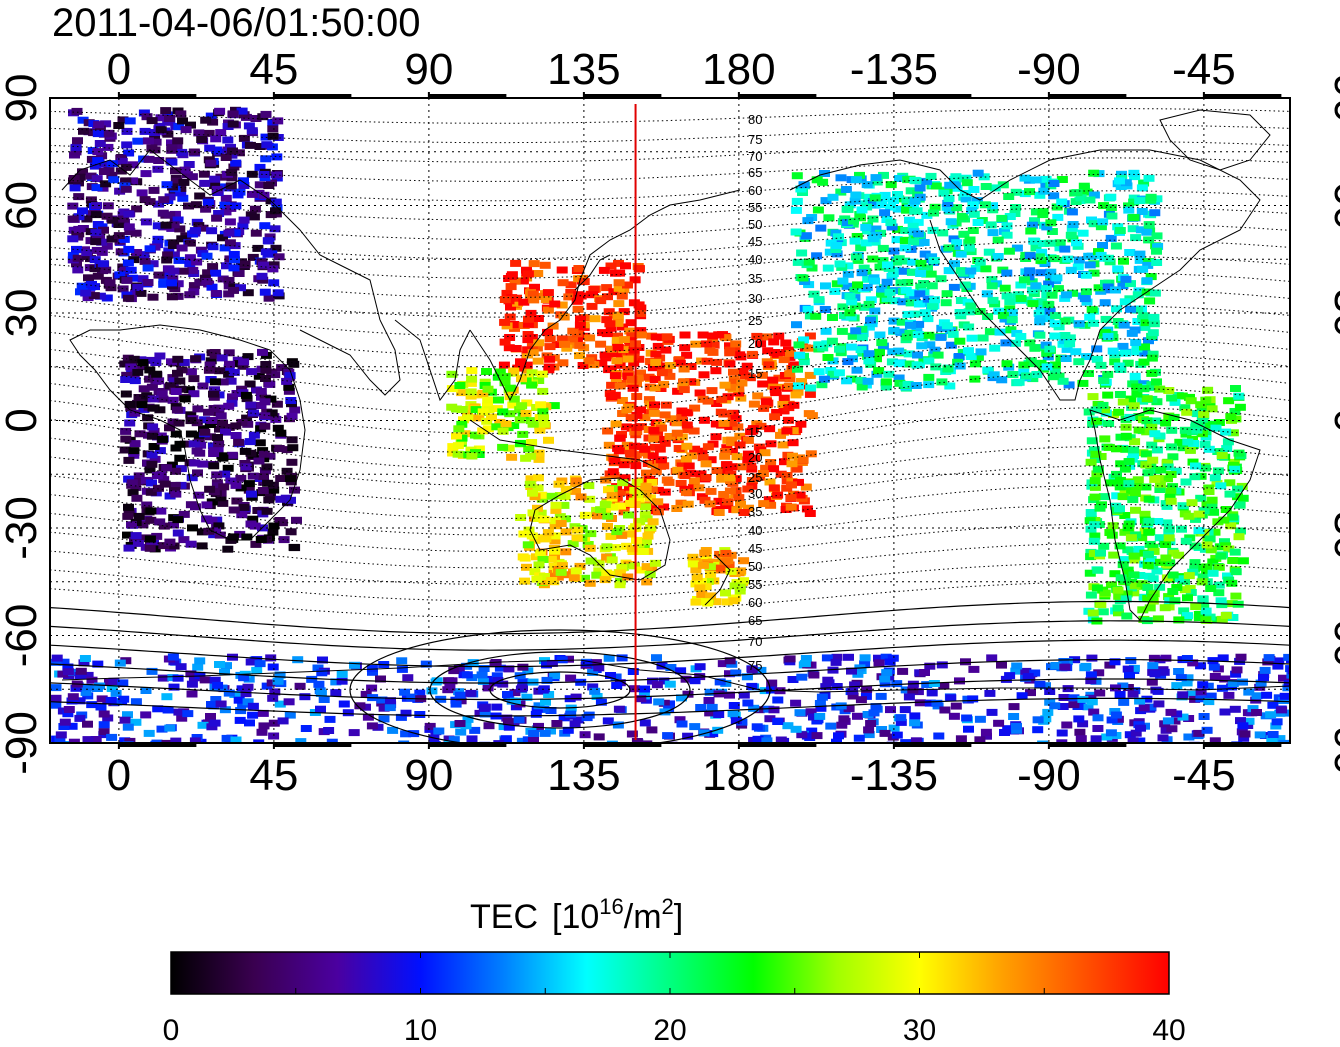 The height and width of the screenshot is (1047, 1340). What do you see at coordinates (755, 457) in the screenshot?
I see `contour-label: 20` at bounding box center [755, 457].